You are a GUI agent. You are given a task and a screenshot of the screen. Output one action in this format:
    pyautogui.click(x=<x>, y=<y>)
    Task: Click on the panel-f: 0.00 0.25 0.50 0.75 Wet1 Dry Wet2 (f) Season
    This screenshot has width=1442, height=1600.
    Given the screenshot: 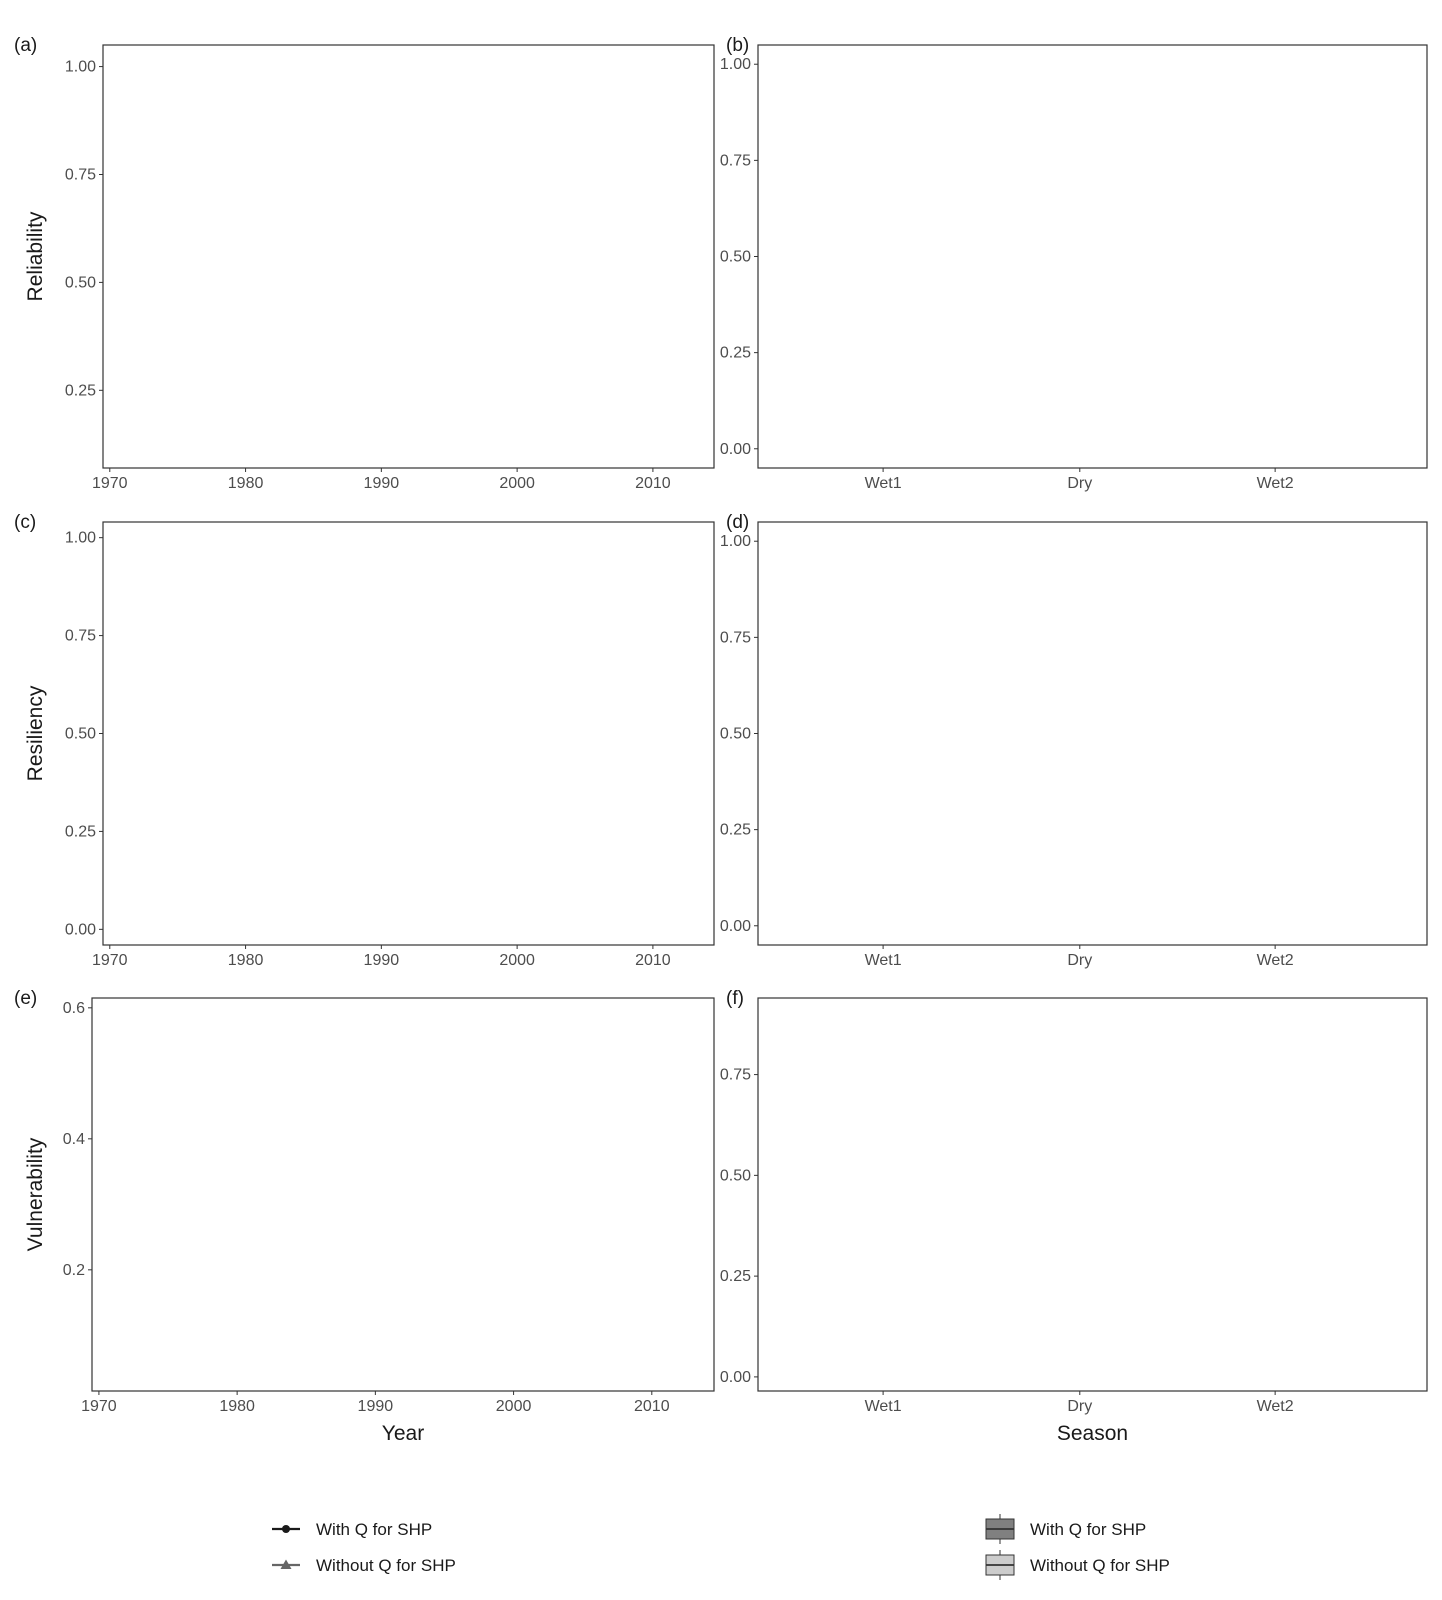 What is the action you would take?
    pyautogui.click(x=1074, y=1216)
    